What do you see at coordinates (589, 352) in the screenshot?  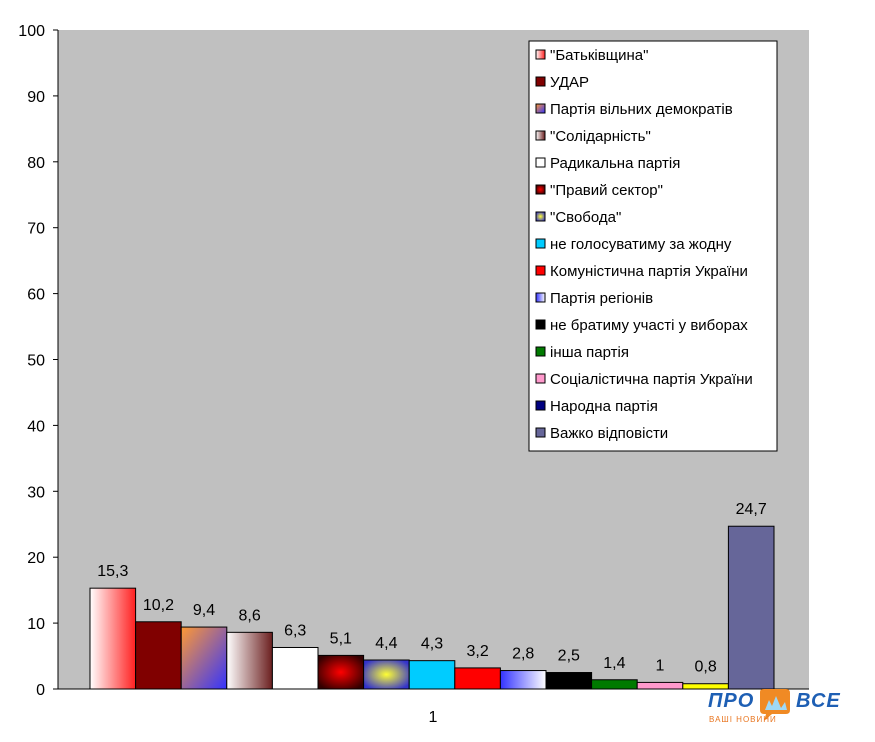 I see `legend-label: інша партія` at bounding box center [589, 352].